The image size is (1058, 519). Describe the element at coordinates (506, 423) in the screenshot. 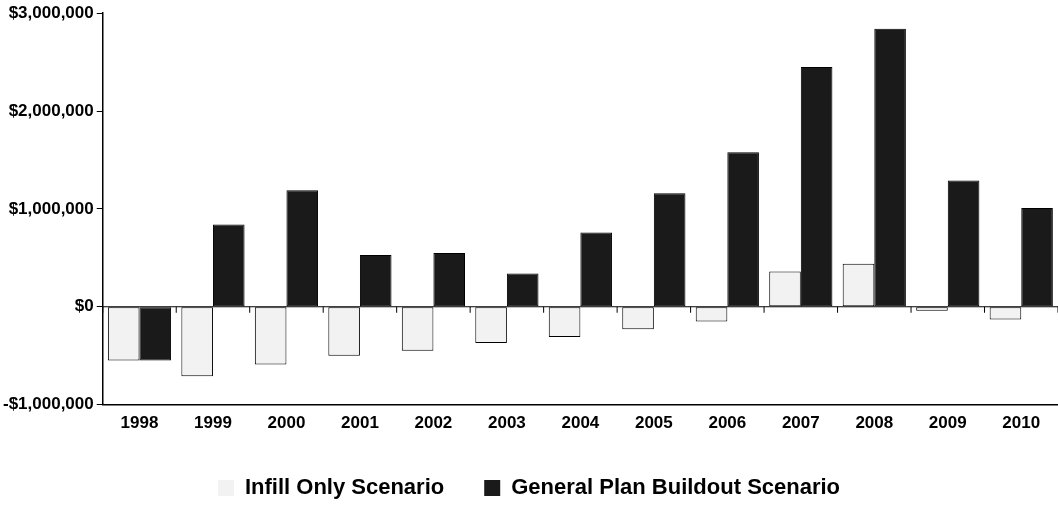

I see `x-tick-label: 2003` at that location.